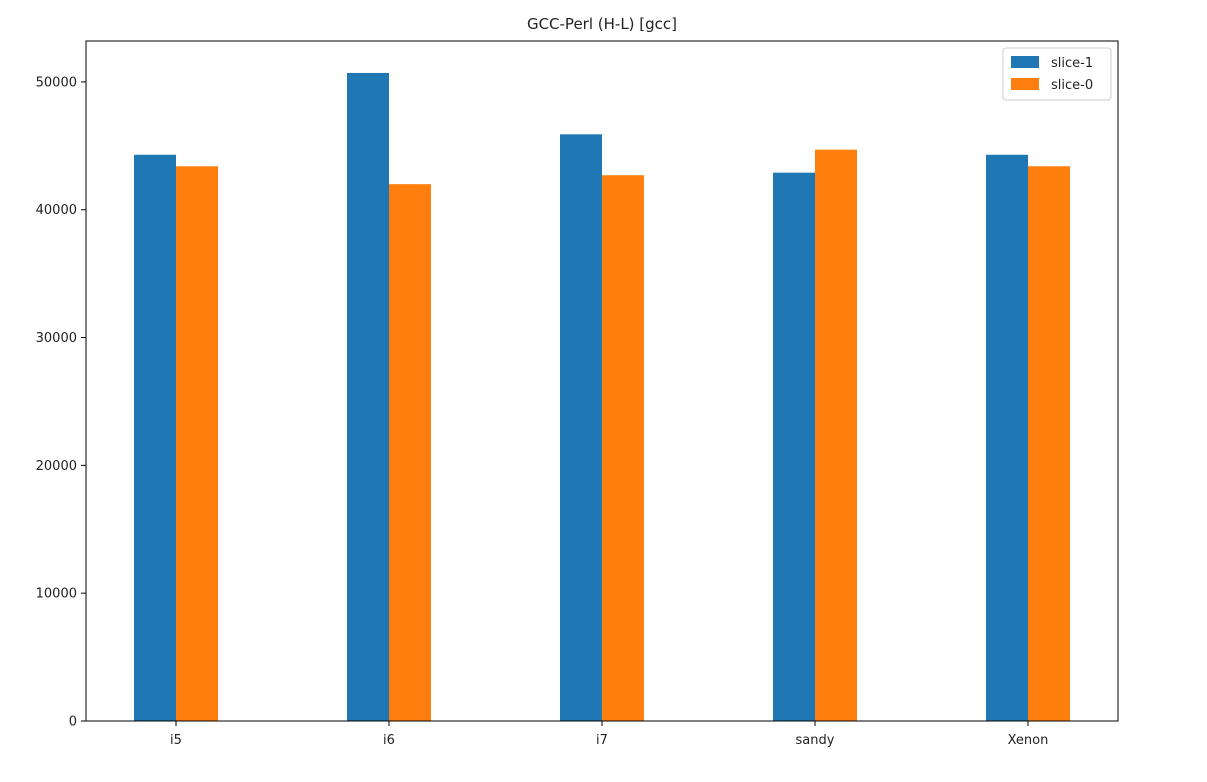 This screenshot has height=782, width=1207. What do you see at coordinates (368, 396) in the screenshot?
I see `bar-slice-1-i6` at bounding box center [368, 396].